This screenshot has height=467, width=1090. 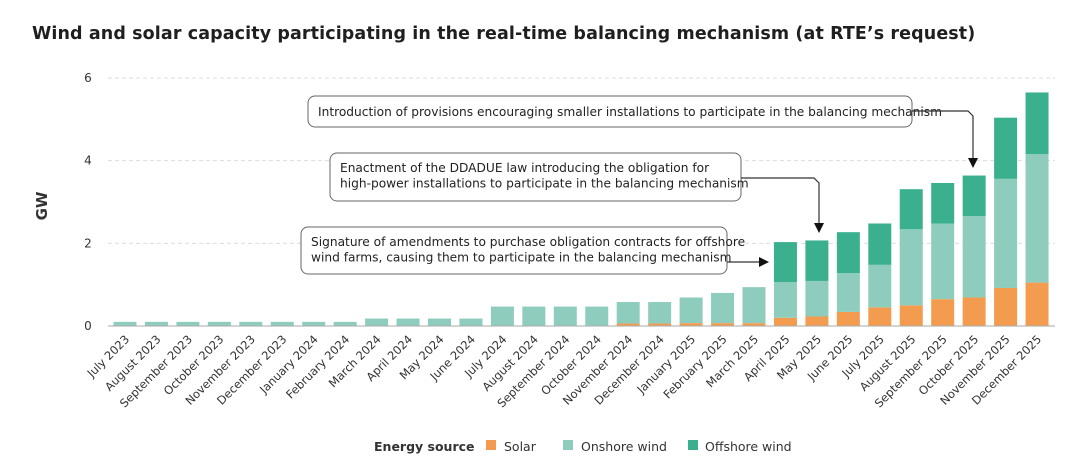 I want to click on bar-offshore-wind-october-2025, so click(x=974, y=196).